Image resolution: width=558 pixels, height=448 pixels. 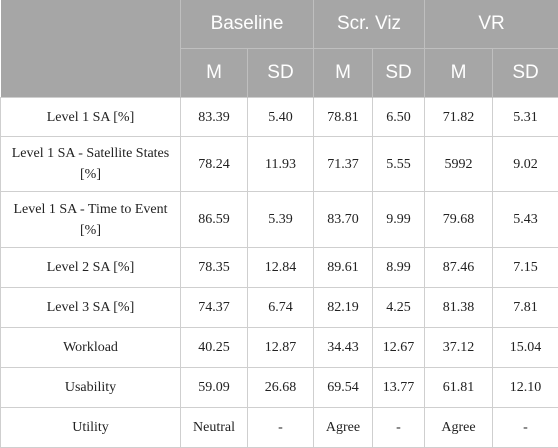 What do you see at coordinates (214, 388) in the screenshot?
I see `cell: 59.09` at bounding box center [214, 388].